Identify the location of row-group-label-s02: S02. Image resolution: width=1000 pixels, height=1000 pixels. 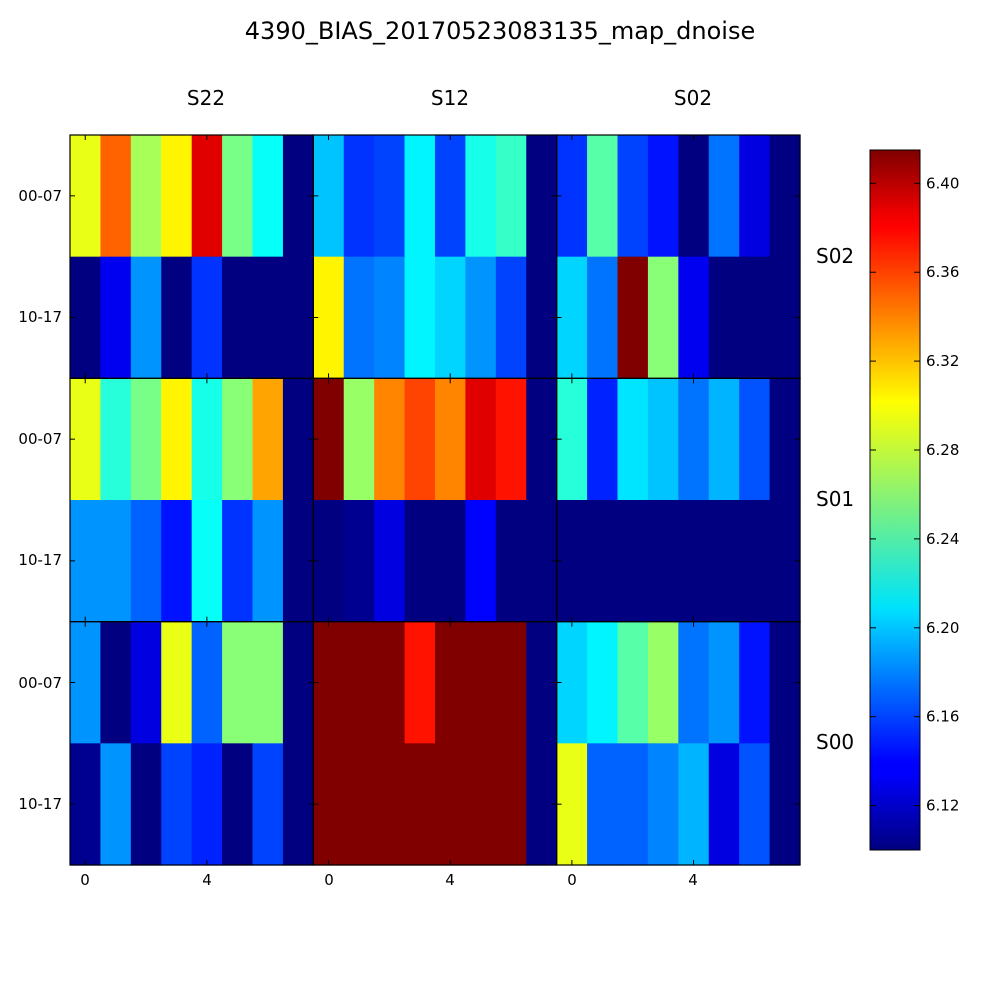
(835, 256).